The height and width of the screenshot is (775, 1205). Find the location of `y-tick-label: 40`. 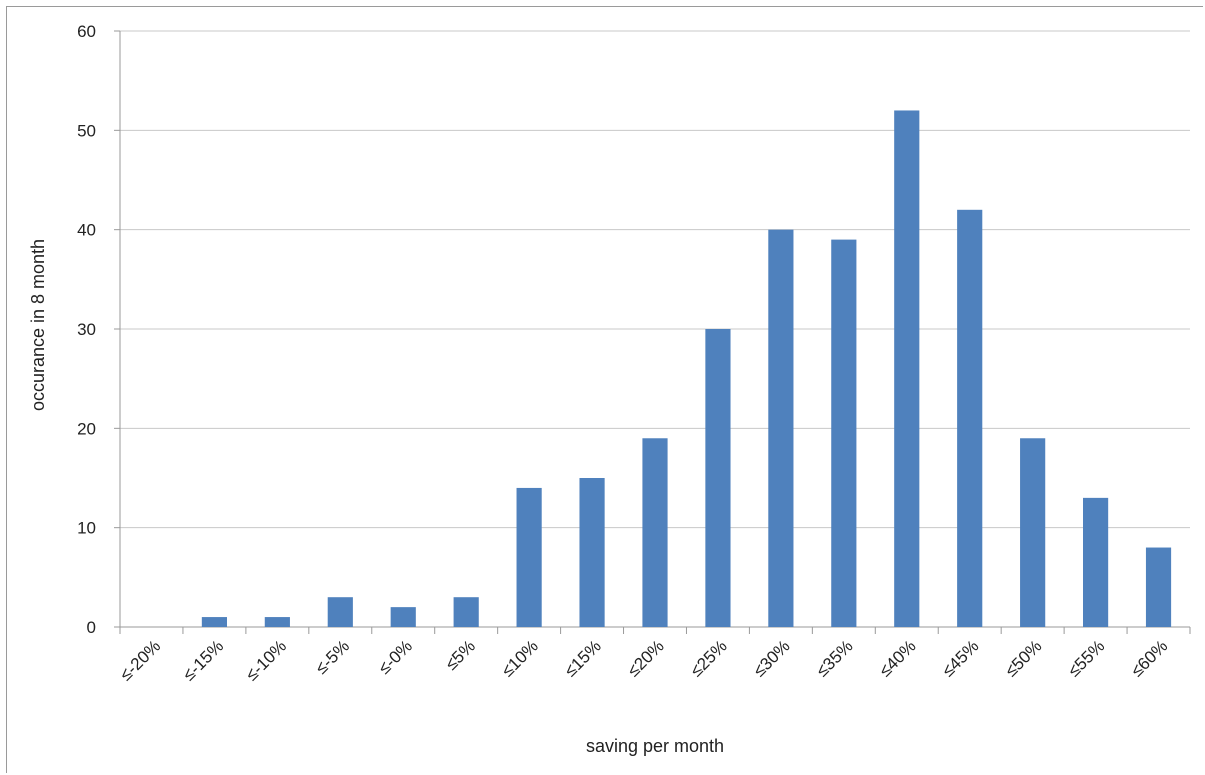

y-tick-label: 40 is located at coordinates (86, 230).